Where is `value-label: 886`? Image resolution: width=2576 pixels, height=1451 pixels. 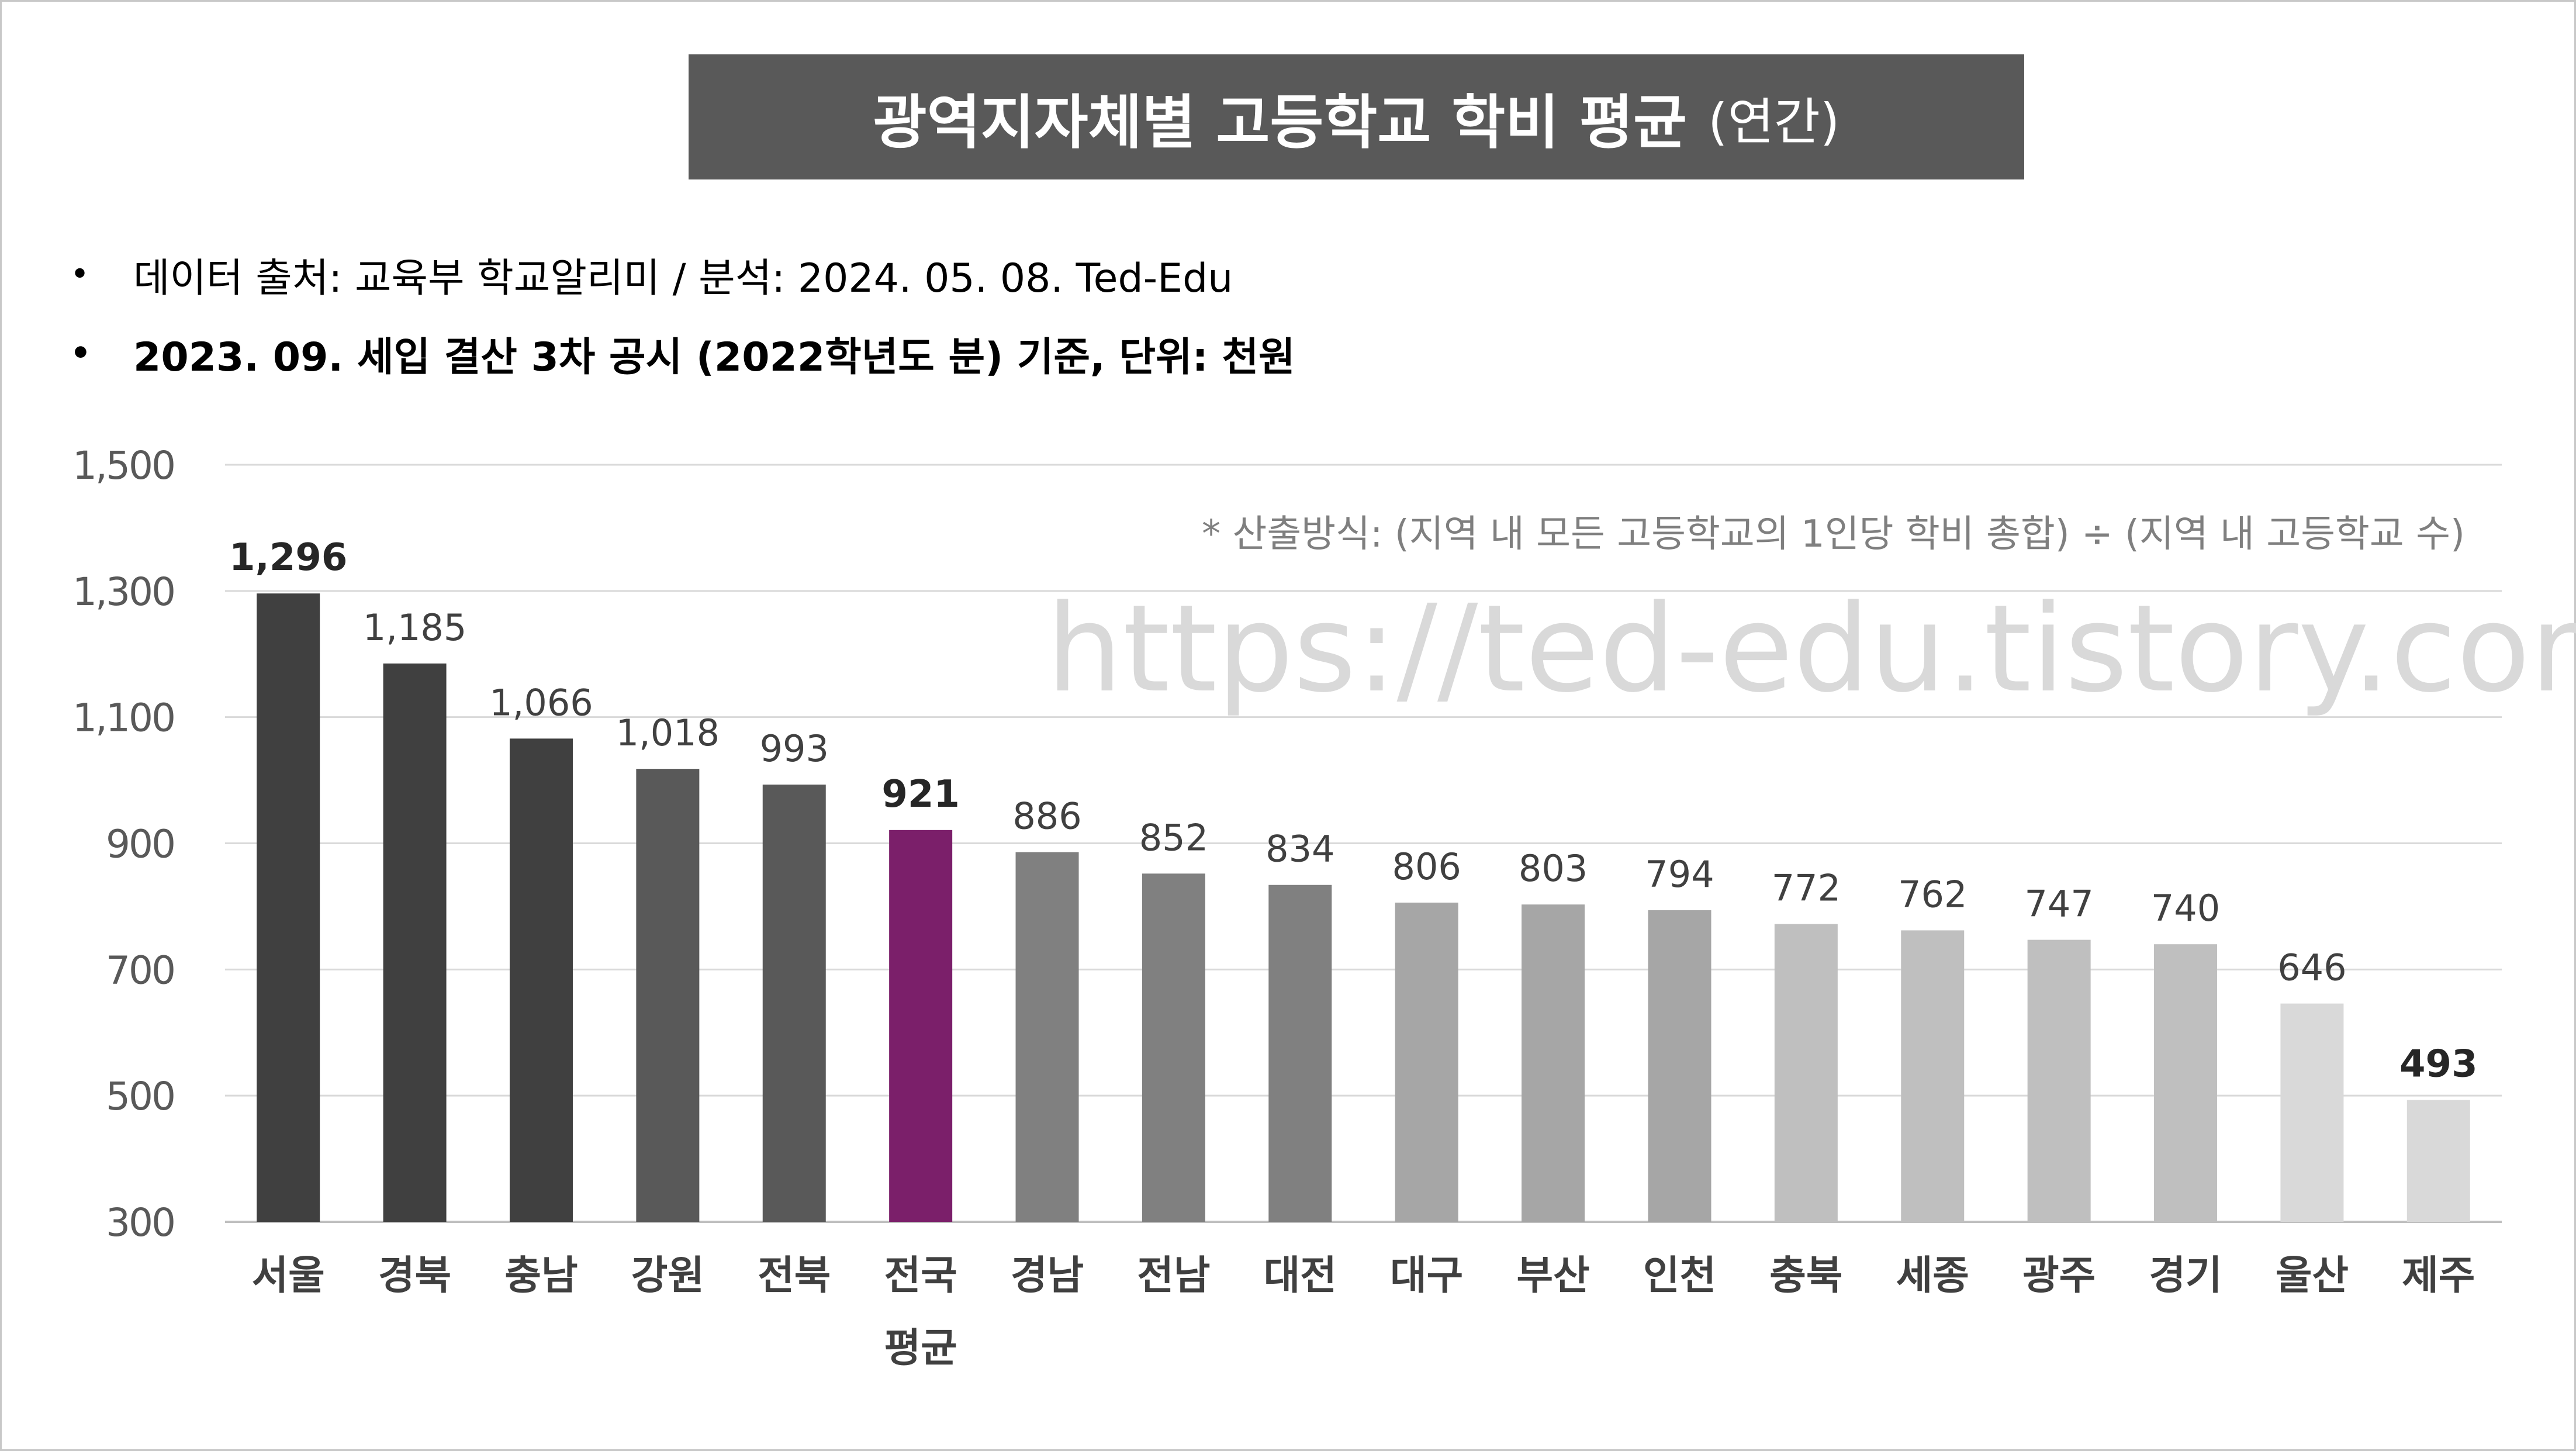 value-label: 886 is located at coordinates (1046, 816).